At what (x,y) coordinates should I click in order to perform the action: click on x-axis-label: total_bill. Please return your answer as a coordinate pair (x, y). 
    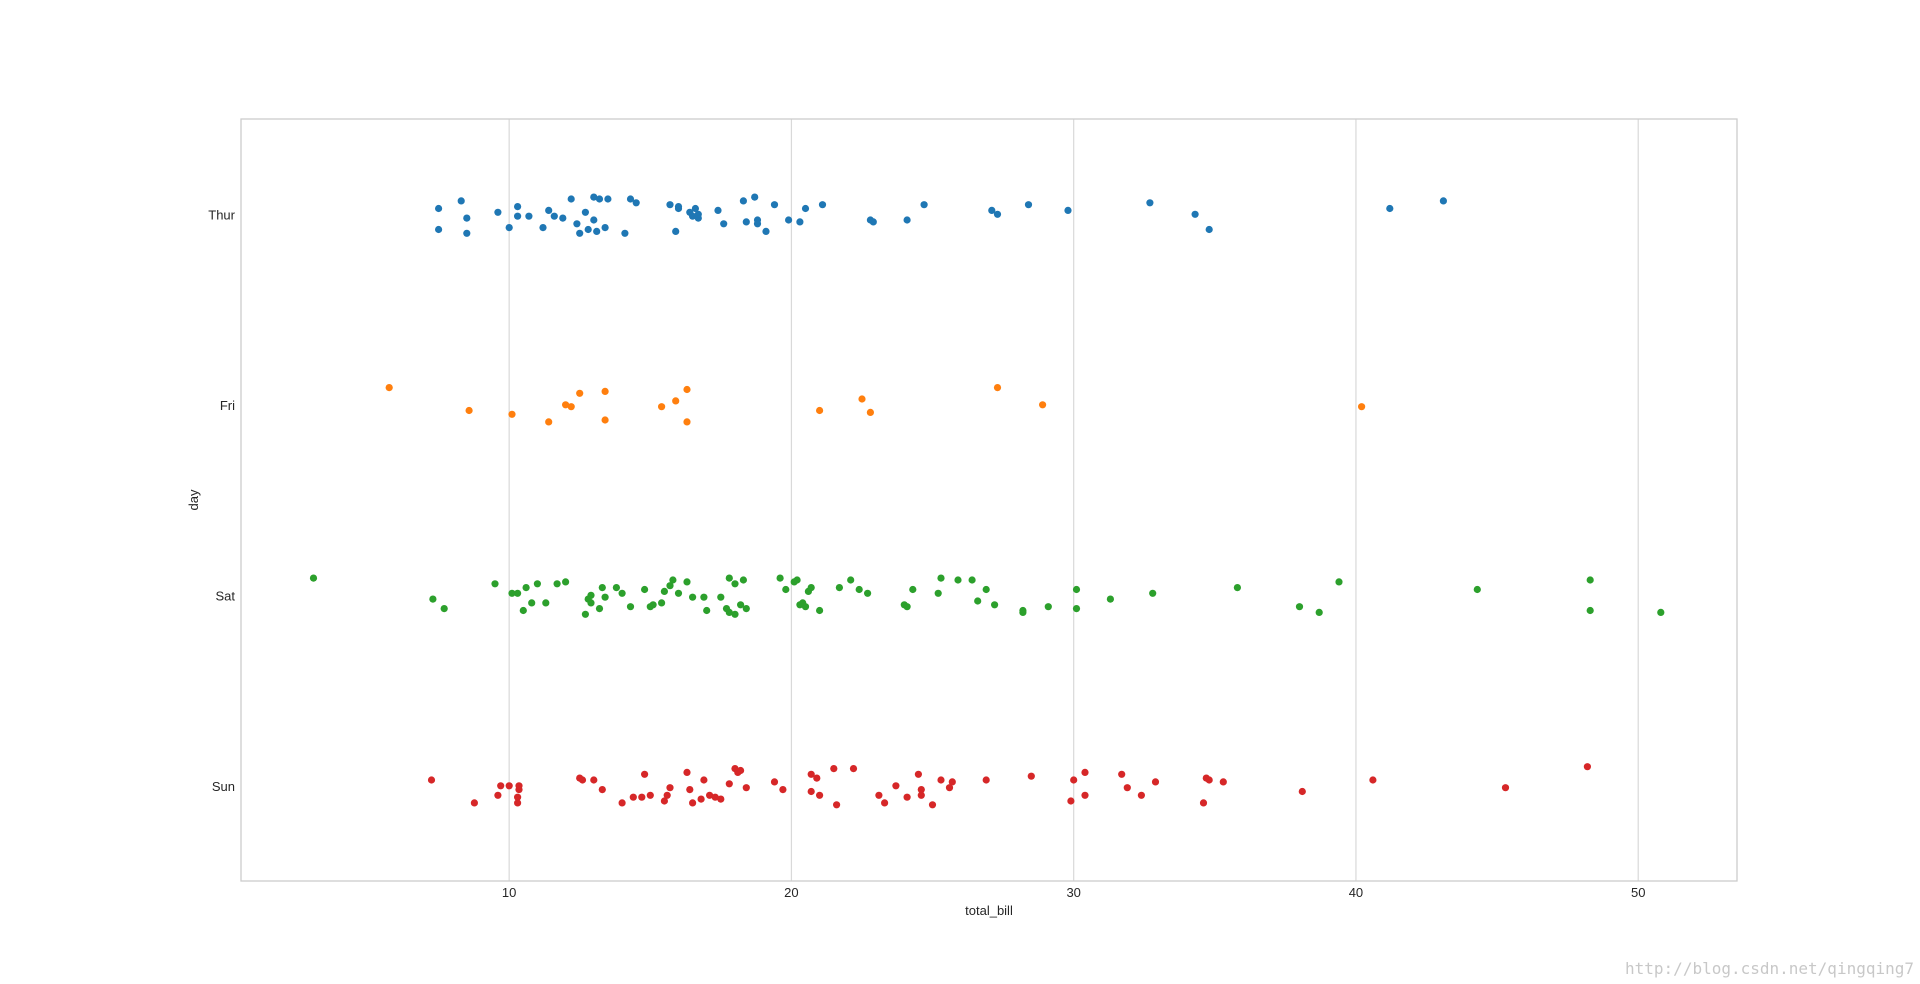
    Looking at the image, I should click on (989, 910).